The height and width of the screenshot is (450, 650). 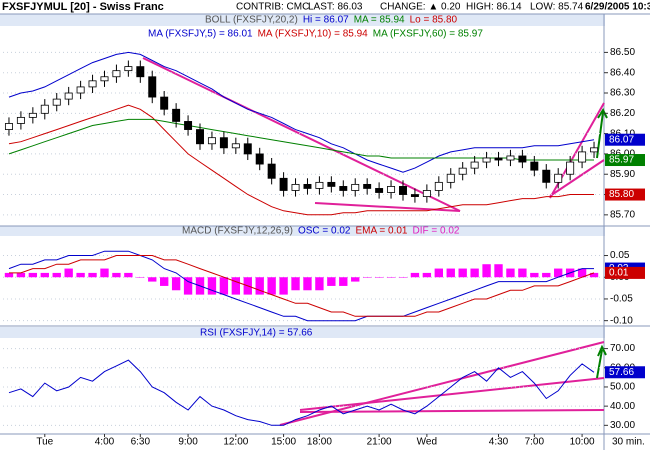 I want to click on header-field: HIGH: 86.14, so click(x=494, y=7).